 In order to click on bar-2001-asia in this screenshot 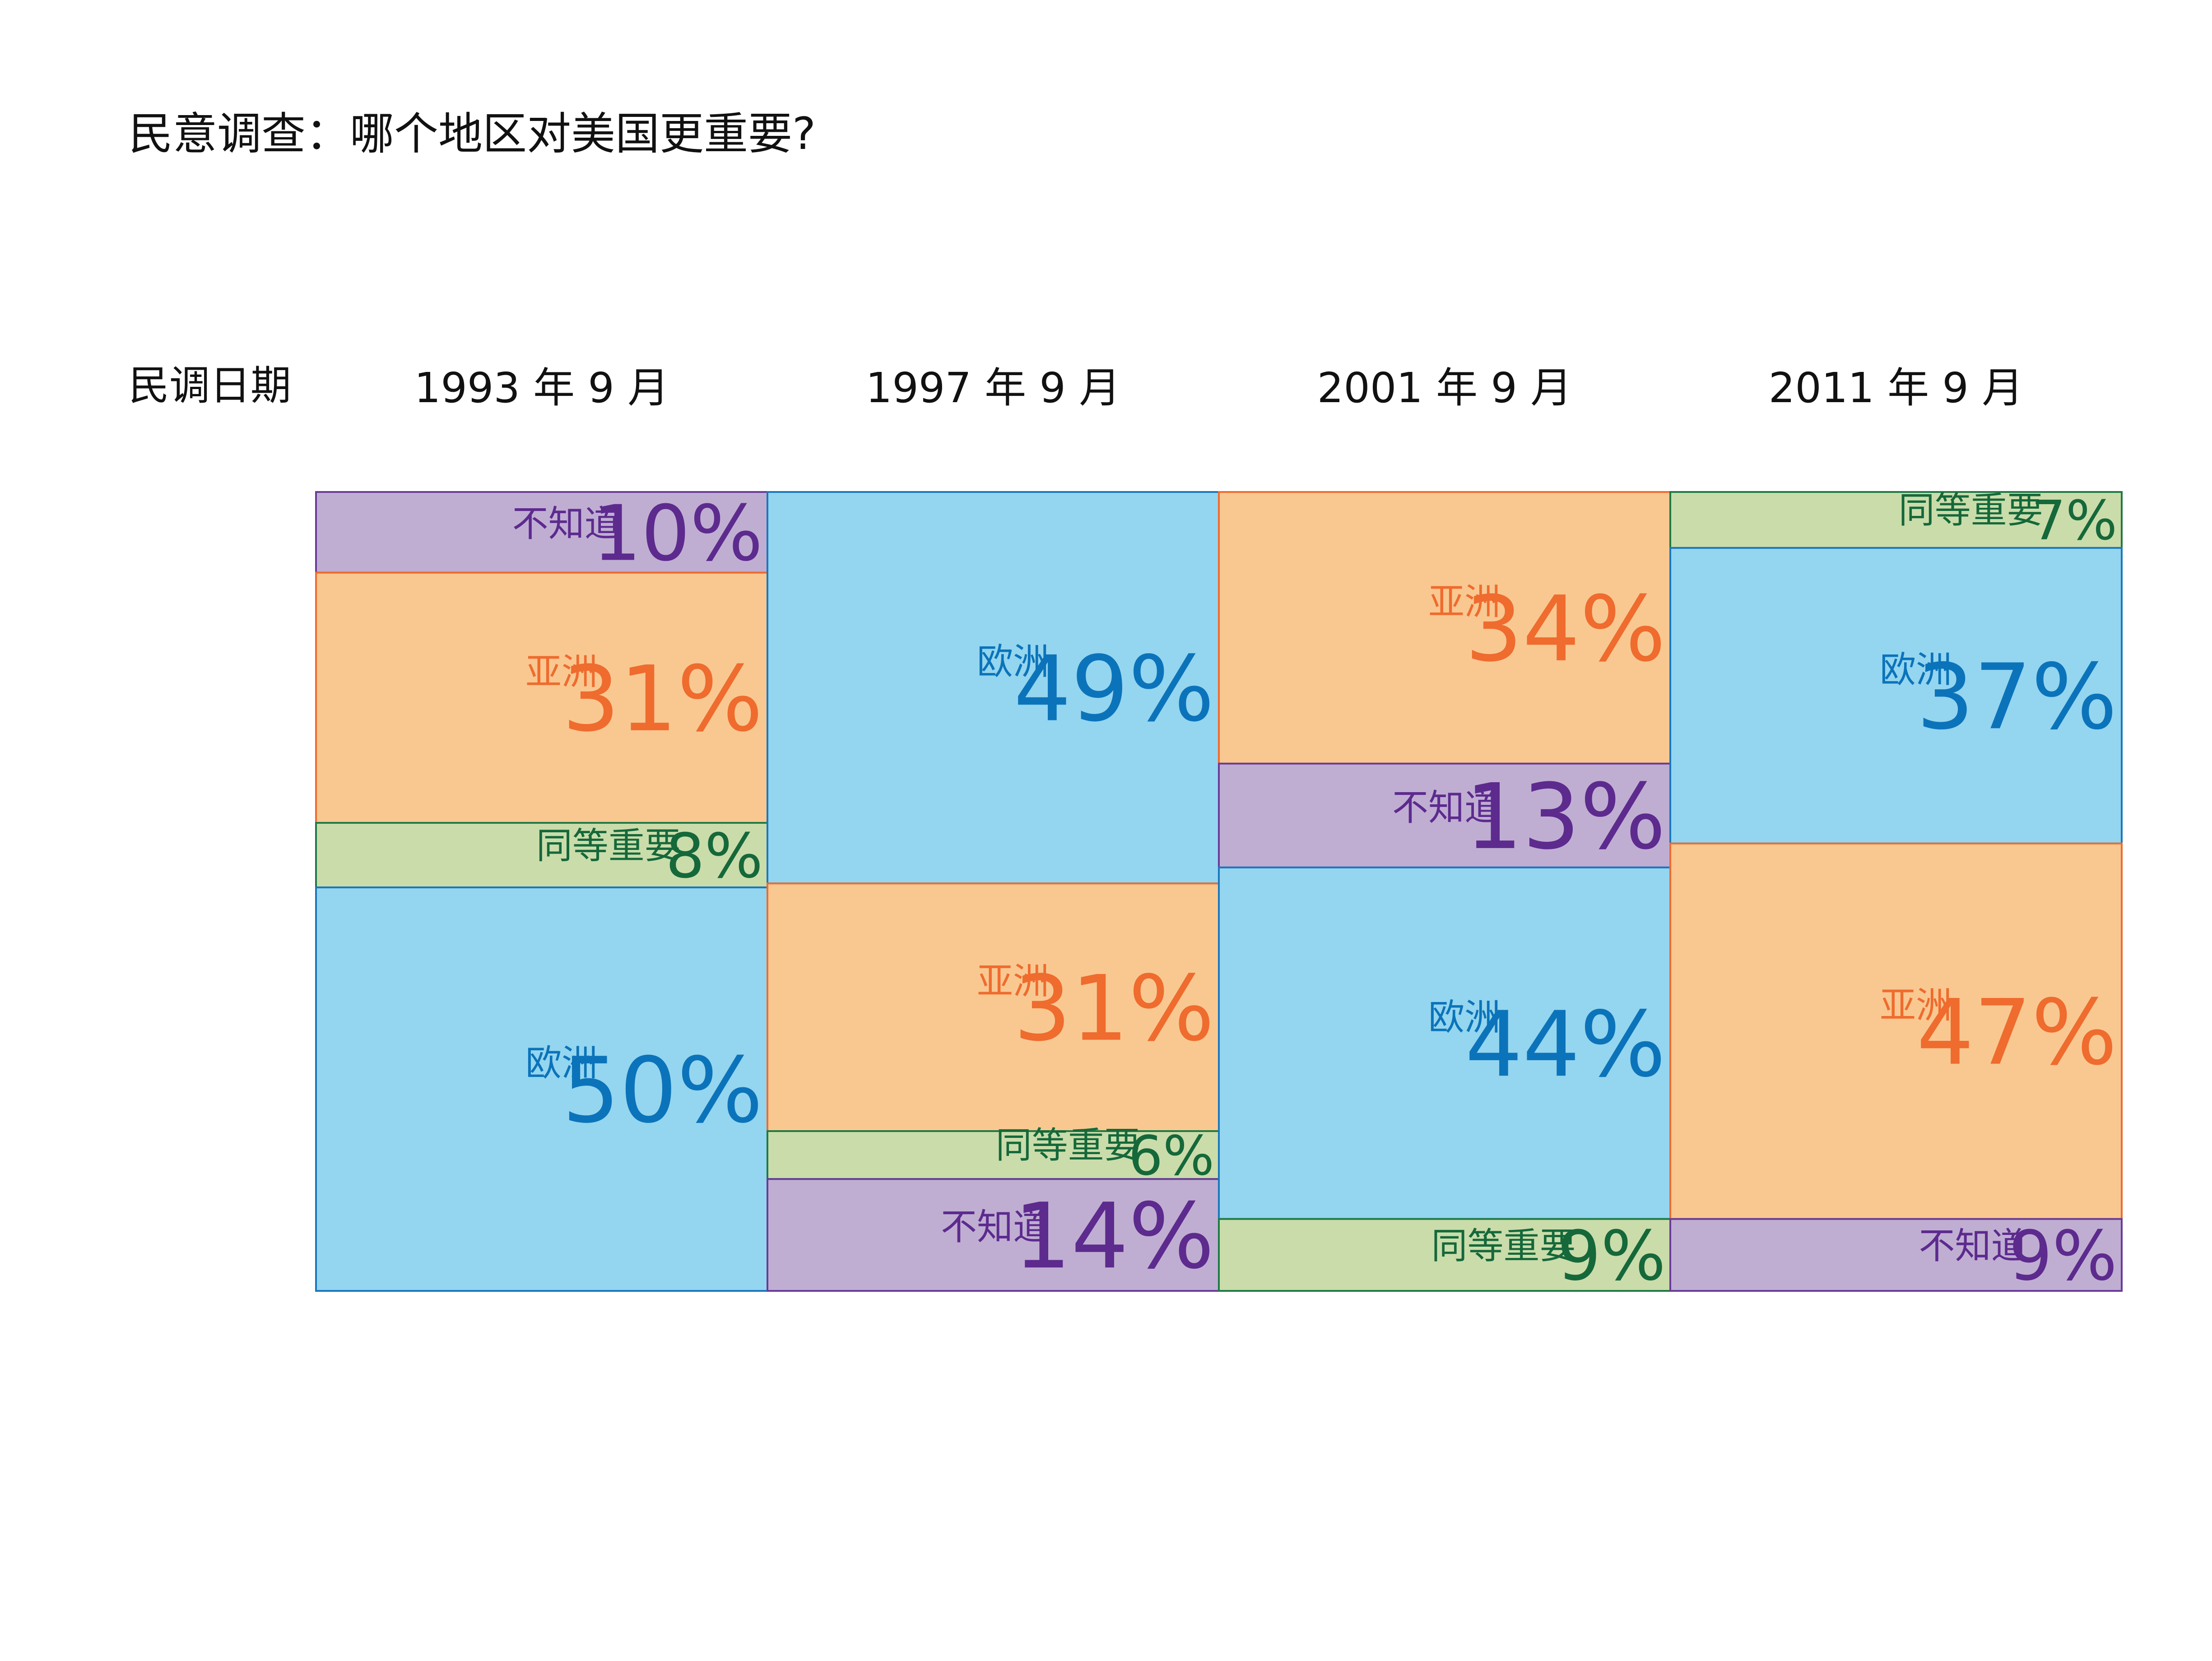, I will do `click(1444, 628)`.